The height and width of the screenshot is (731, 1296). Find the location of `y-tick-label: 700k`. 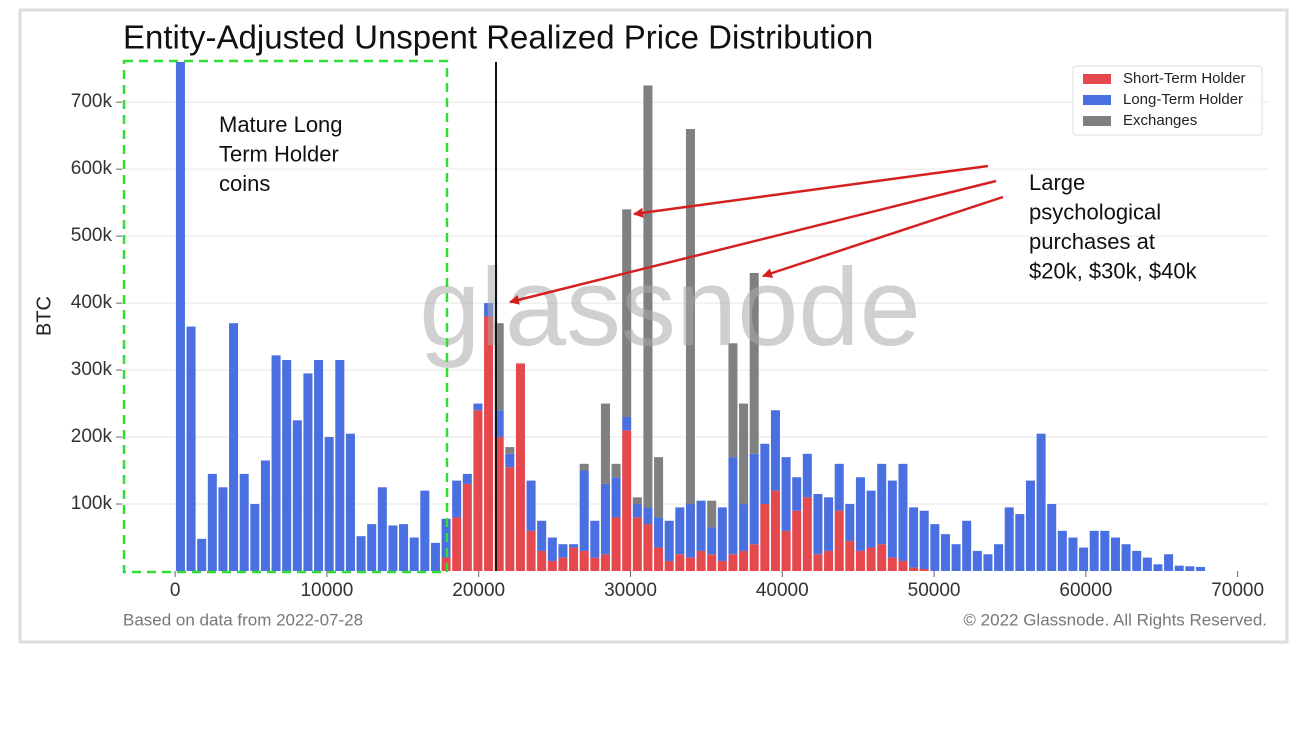

y-tick-label: 700k is located at coordinates (92, 101).